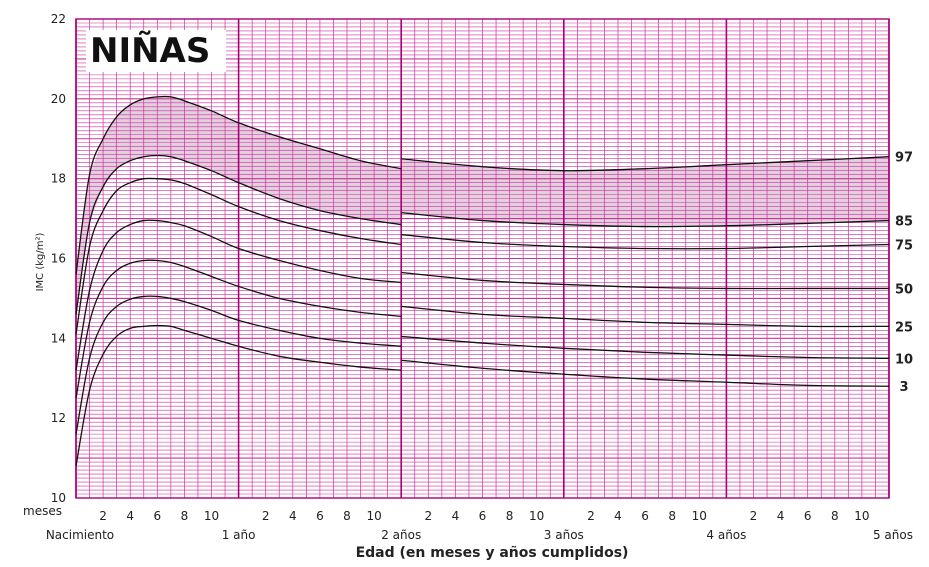 This screenshot has width=929, height=567. Describe the element at coordinates (904, 222) in the screenshot. I see `percentile-label-85: 85` at that location.